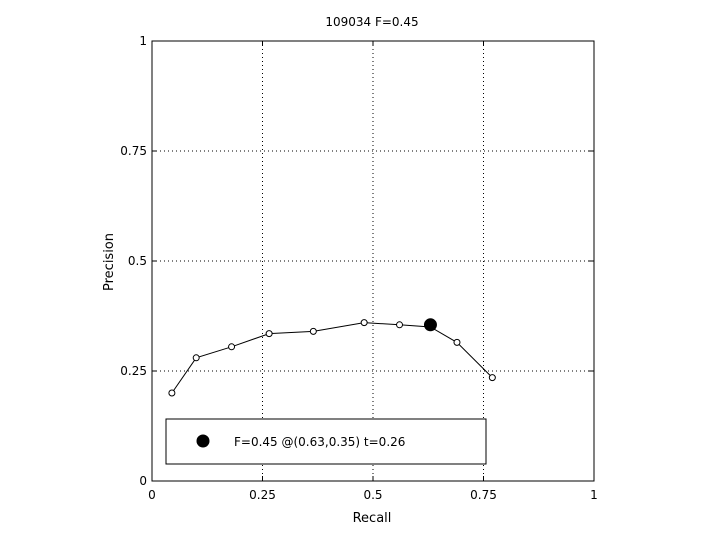 The image size is (720, 540). I want to click on x-tick-label: 0.5, so click(372, 495).